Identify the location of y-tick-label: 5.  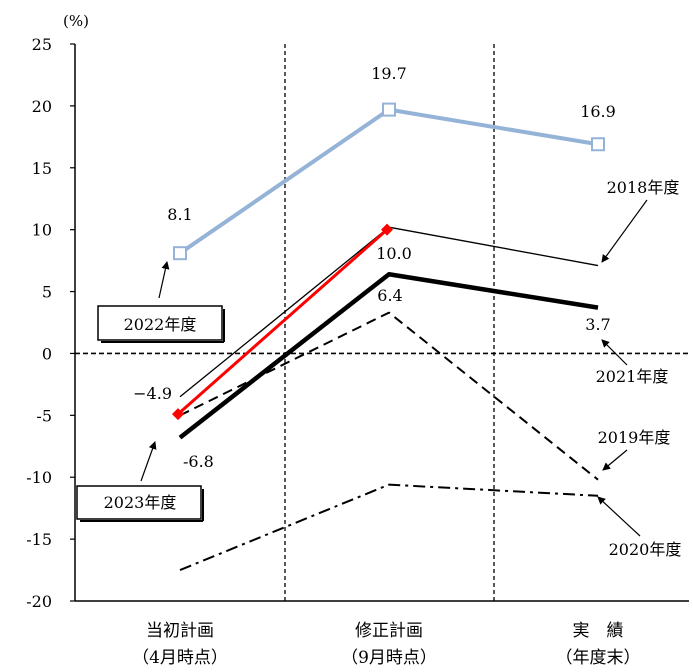
(47, 292).